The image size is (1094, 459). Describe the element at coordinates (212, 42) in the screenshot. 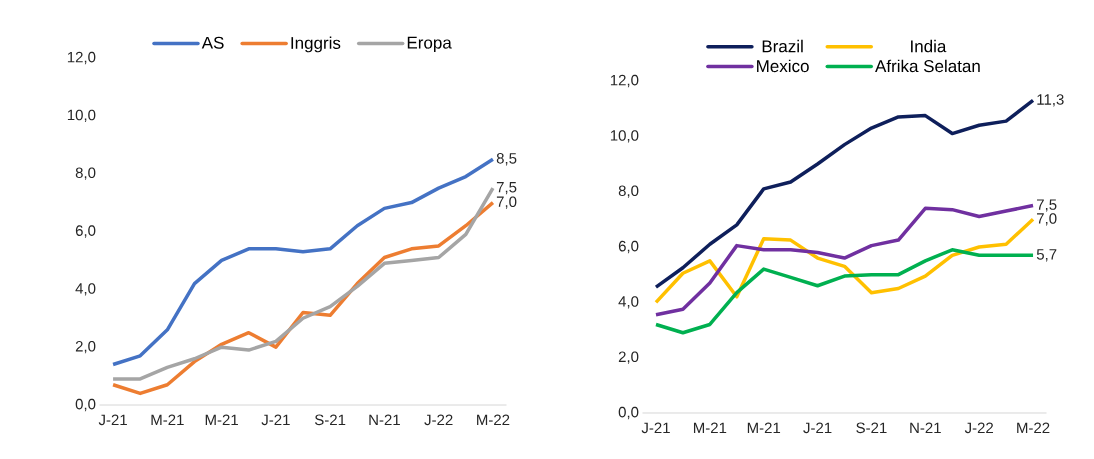

I see `legend-label: AS` at that location.